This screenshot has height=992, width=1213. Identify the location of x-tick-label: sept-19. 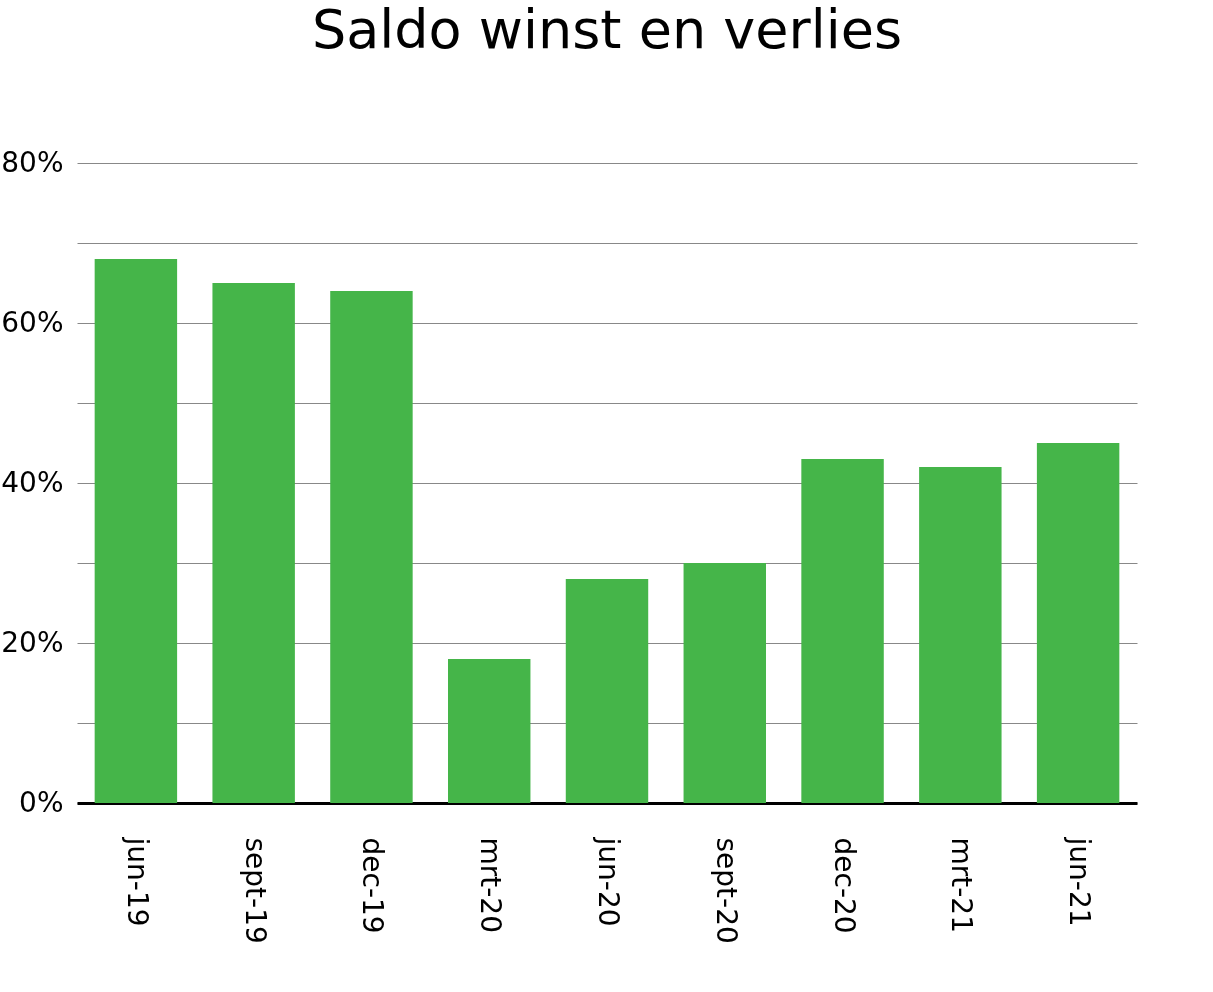
(255, 890).